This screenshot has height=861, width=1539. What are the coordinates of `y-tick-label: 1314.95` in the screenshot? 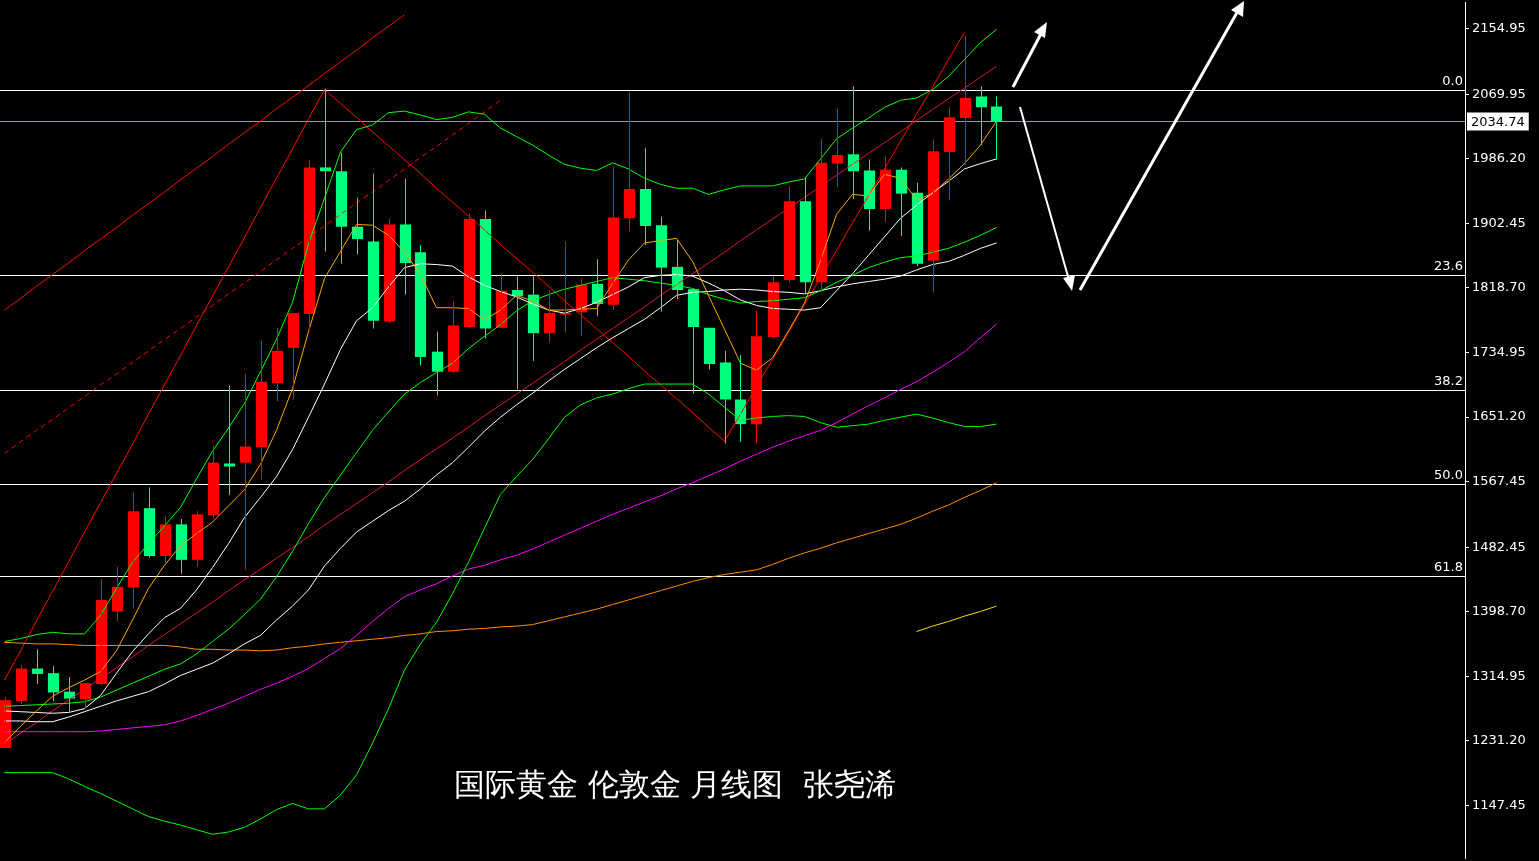 It's located at (1499, 675).